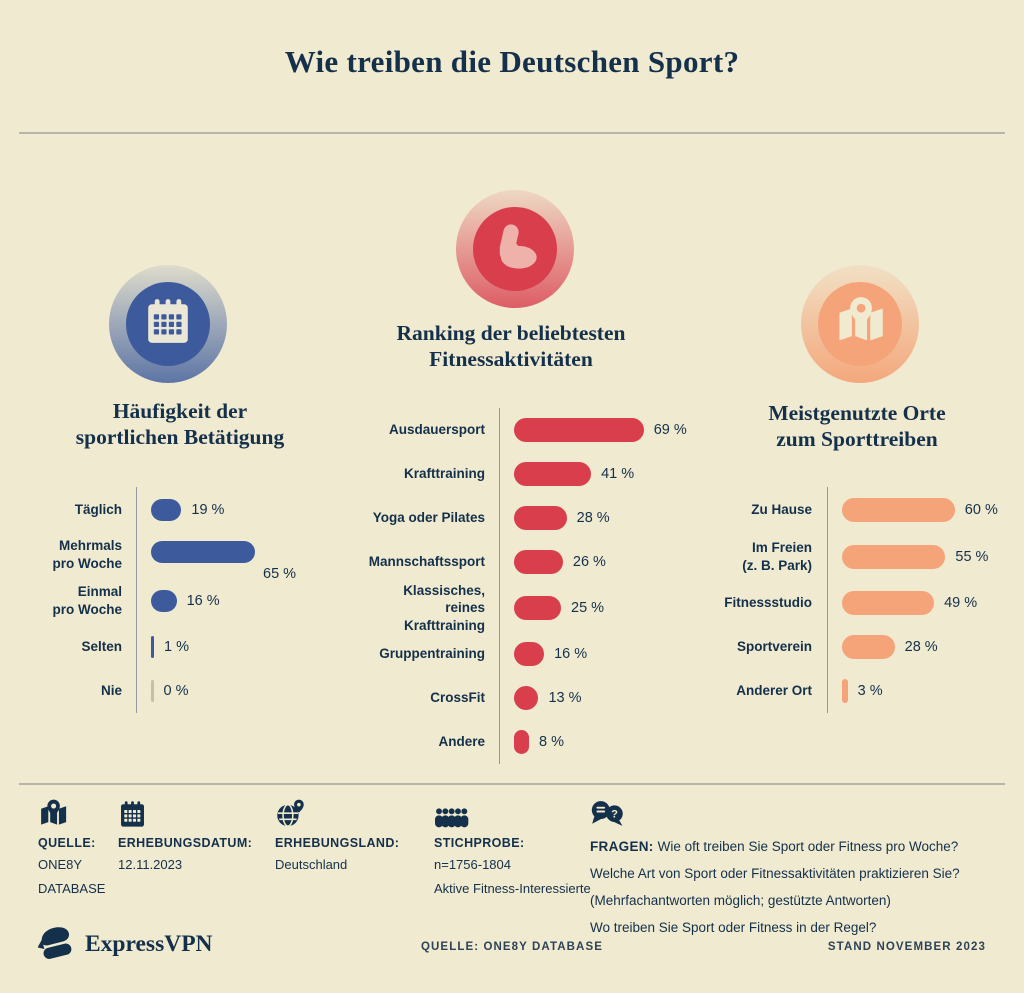  Describe the element at coordinates (350, 812) in the screenshot. I see `globe-icon` at that location.